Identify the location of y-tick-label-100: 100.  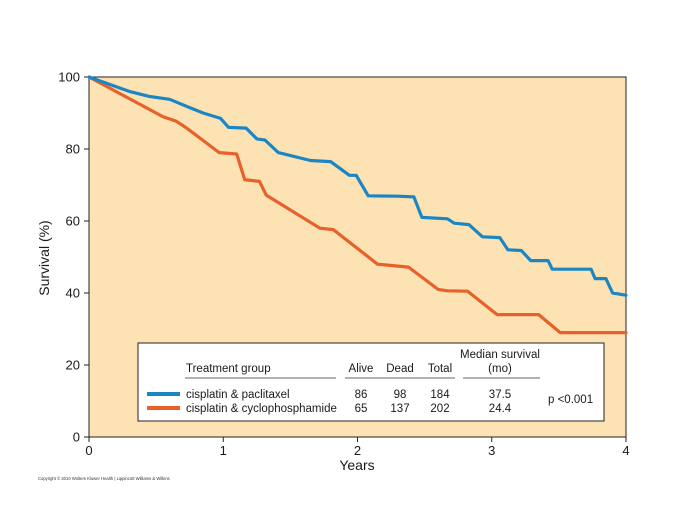
(69, 77).